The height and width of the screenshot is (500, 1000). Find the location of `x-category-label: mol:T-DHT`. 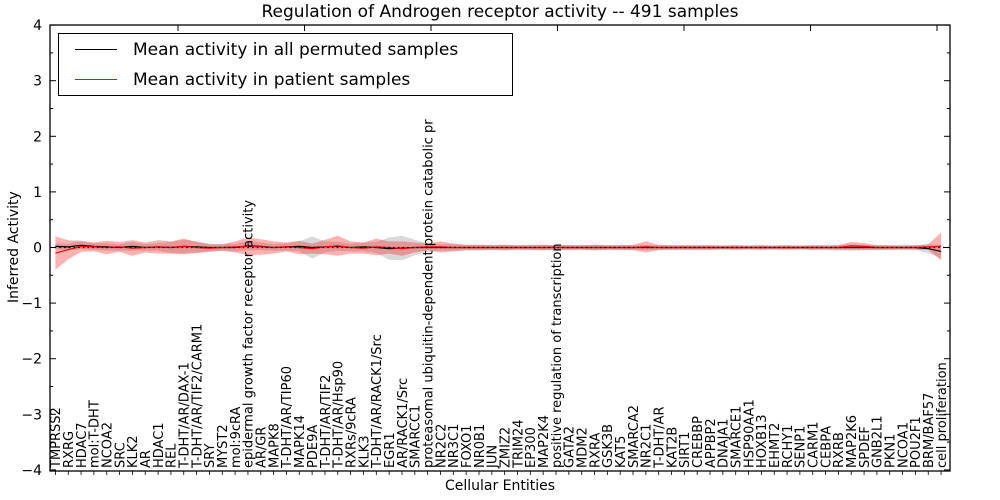

x-category-label: mol:T-DHT is located at coordinates (95, 434).